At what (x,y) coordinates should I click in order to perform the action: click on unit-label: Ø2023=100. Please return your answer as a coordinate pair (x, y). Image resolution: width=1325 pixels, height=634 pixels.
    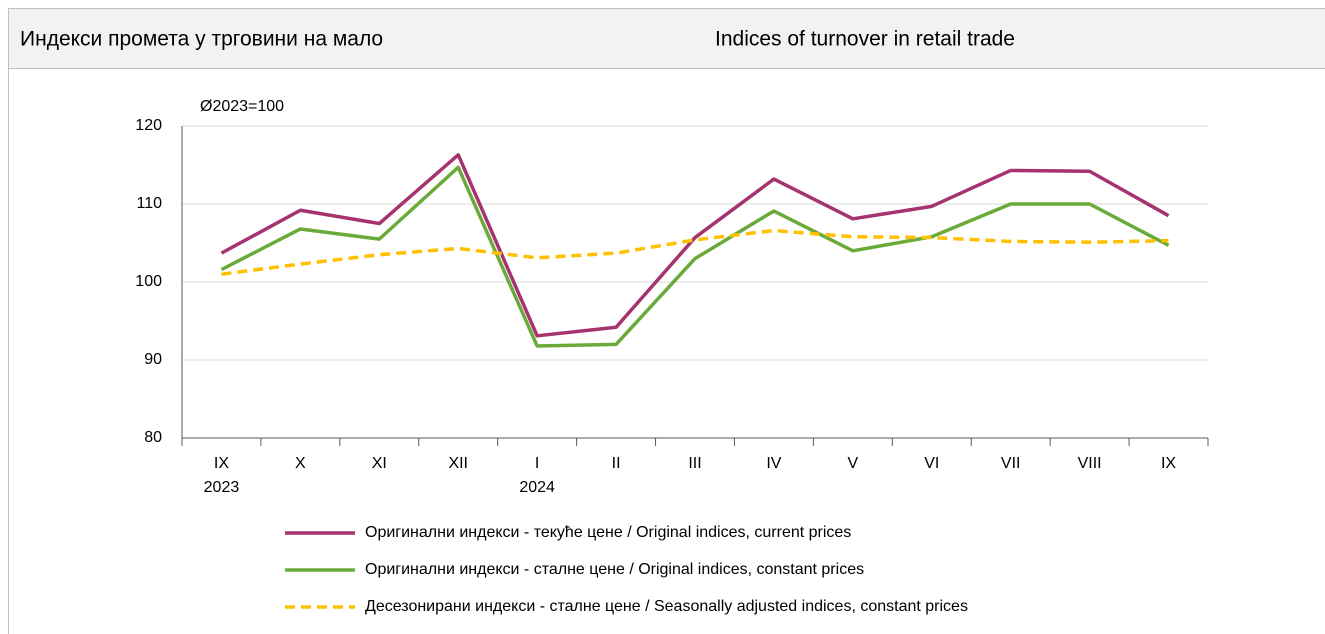
    Looking at the image, I should click on (242, 106).